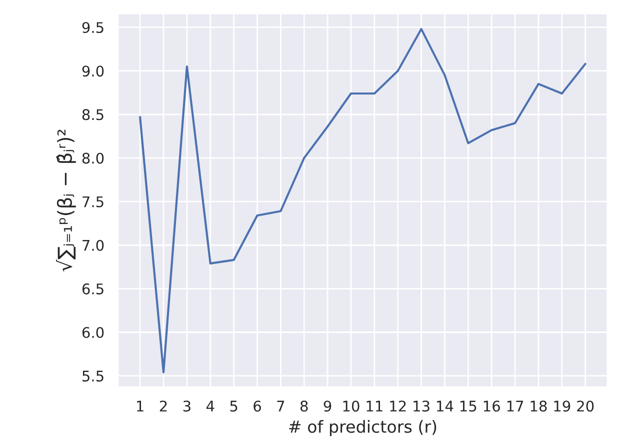 This screenshot has width=620, height=445. What do you see at coordinates (280, 406) in the screenshot?
I see `x-tick-label: 7` at bounding box center [280, 406].